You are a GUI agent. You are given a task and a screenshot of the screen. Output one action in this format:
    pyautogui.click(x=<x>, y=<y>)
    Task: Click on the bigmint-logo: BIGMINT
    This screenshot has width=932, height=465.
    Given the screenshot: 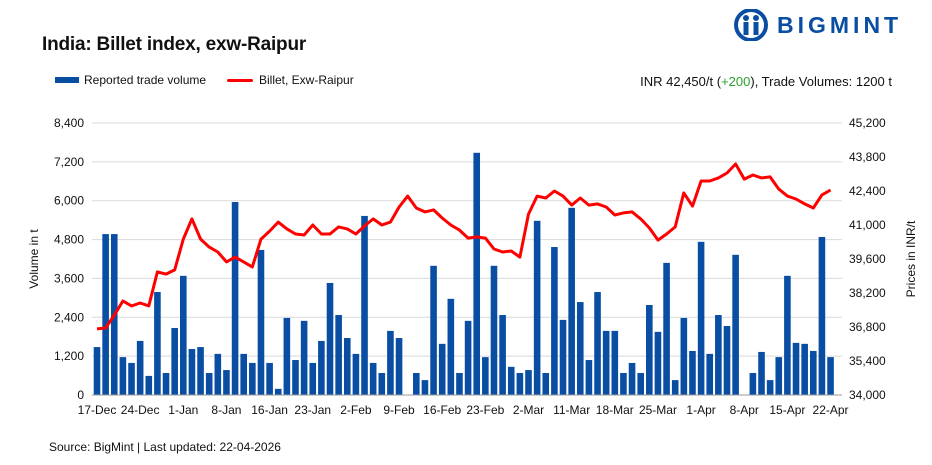 What is the action you would take?
    pyautogui.click(x=817, y=25)
    